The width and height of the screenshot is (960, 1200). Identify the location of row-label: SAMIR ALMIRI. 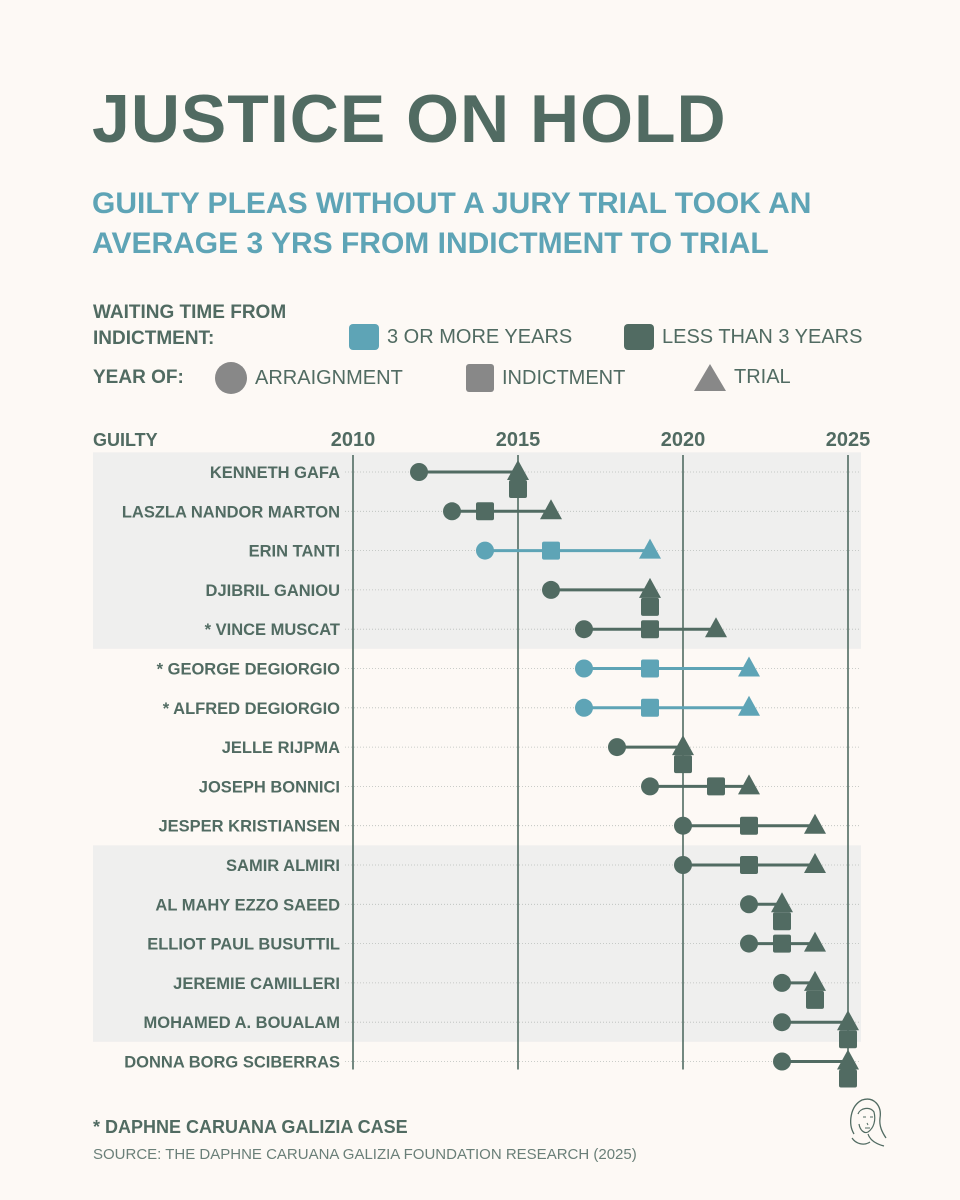
(283, 866).